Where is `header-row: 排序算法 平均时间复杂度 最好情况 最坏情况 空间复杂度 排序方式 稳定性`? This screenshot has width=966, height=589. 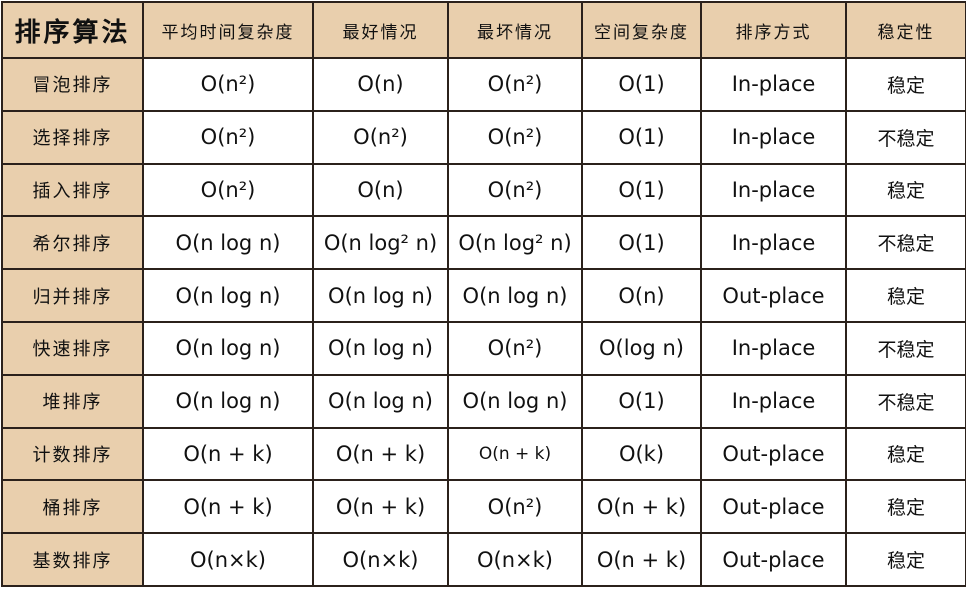
header-row: 排序算法 平均时间复杂度 最好情况 最坏情况 空间复杂度 排序方式 稳定性 is located at coordinates (483, 30).